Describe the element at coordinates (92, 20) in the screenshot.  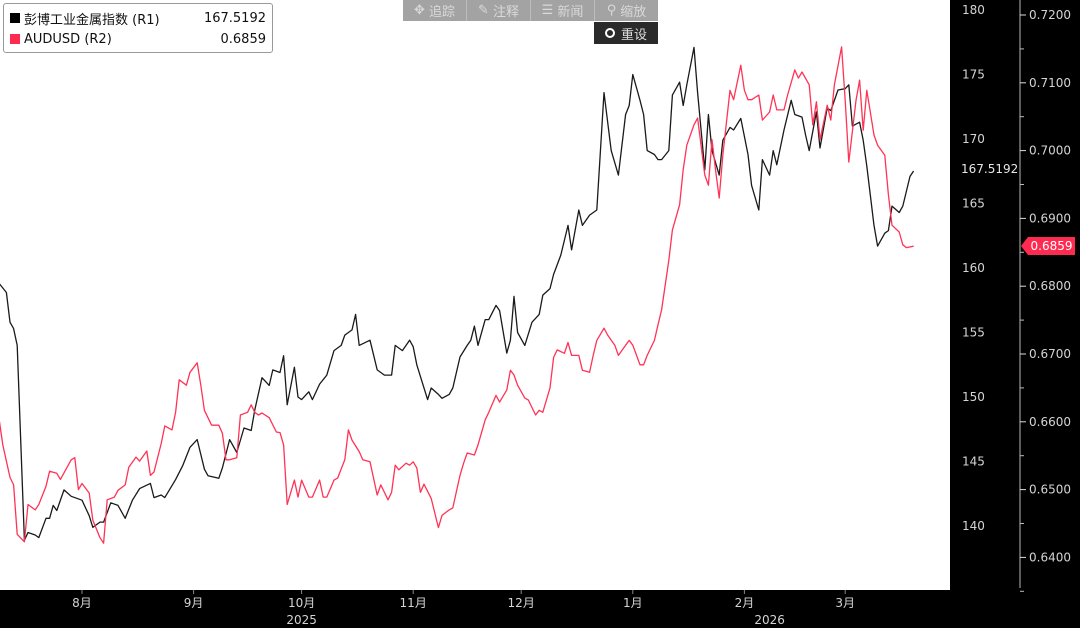
I see `legend-name: 彭博工业金属指数 (R1)` at that location.